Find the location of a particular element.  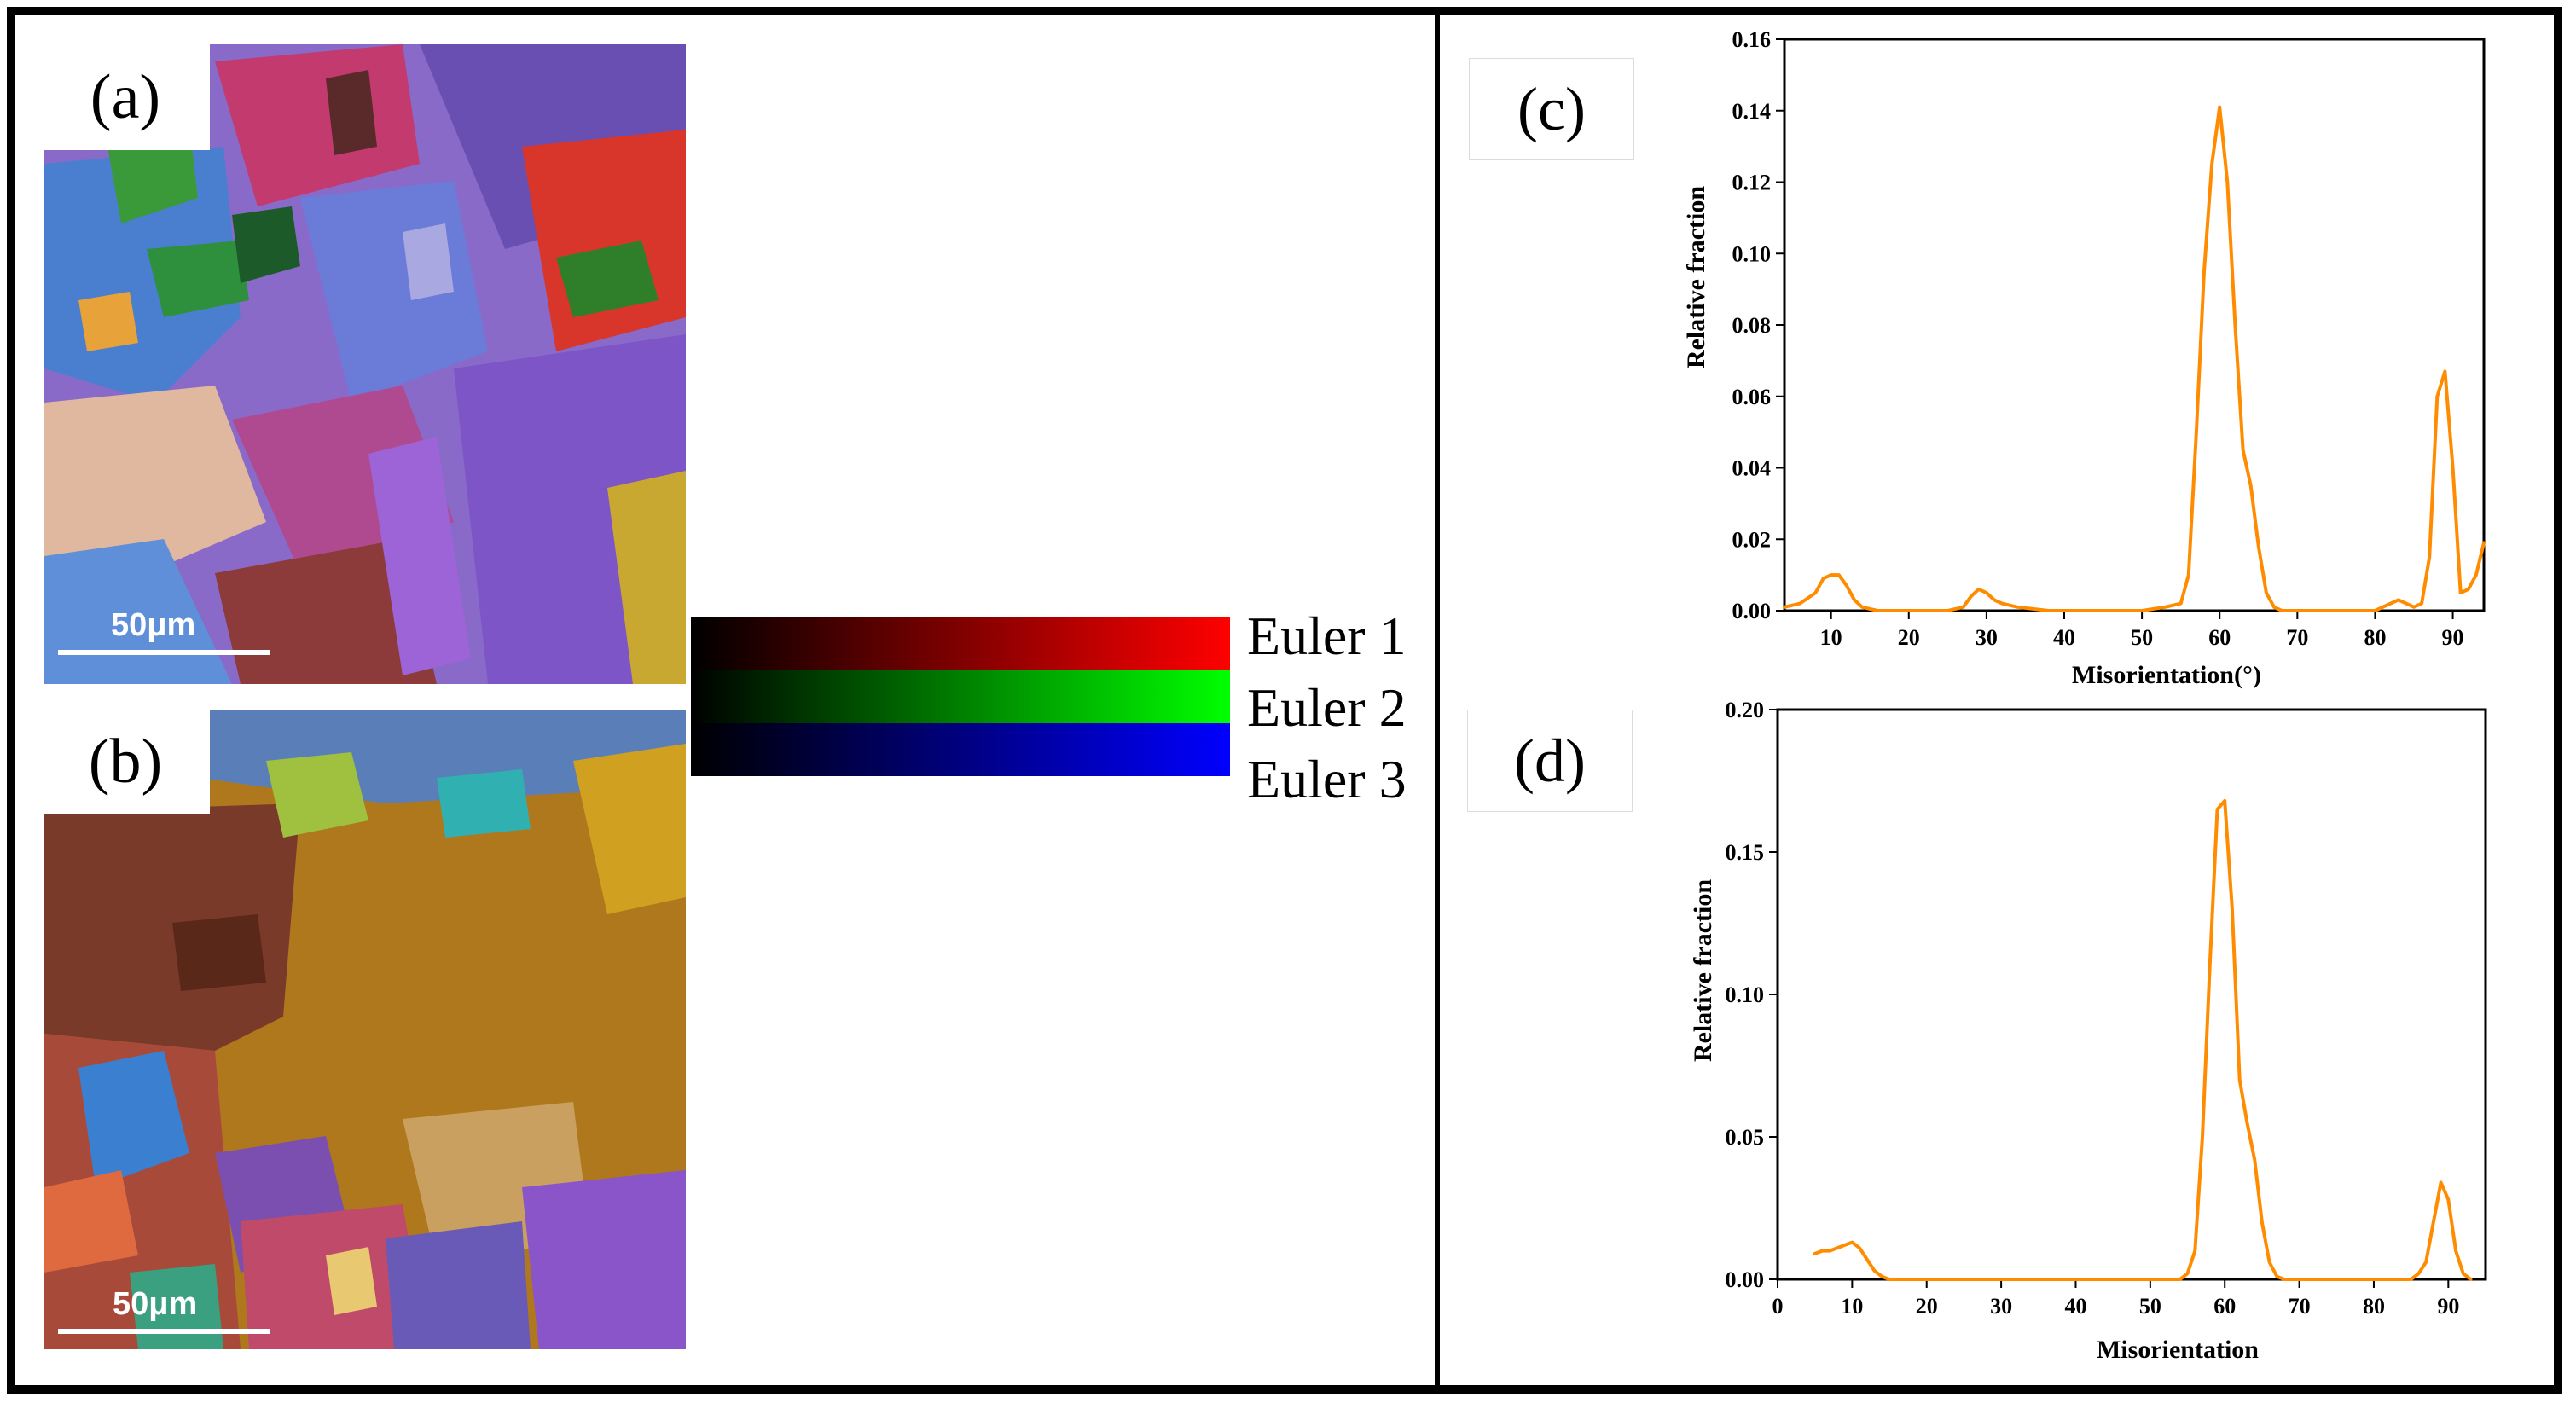

ebsd-map-a-image is located at coordinates (365, 364).